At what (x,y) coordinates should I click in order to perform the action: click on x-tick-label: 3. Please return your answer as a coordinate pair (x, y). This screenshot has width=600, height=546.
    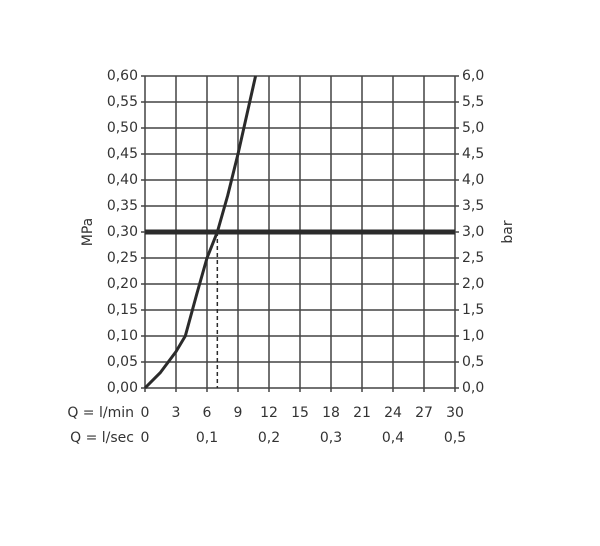
    Looking at the image, I should click on (176, 413).